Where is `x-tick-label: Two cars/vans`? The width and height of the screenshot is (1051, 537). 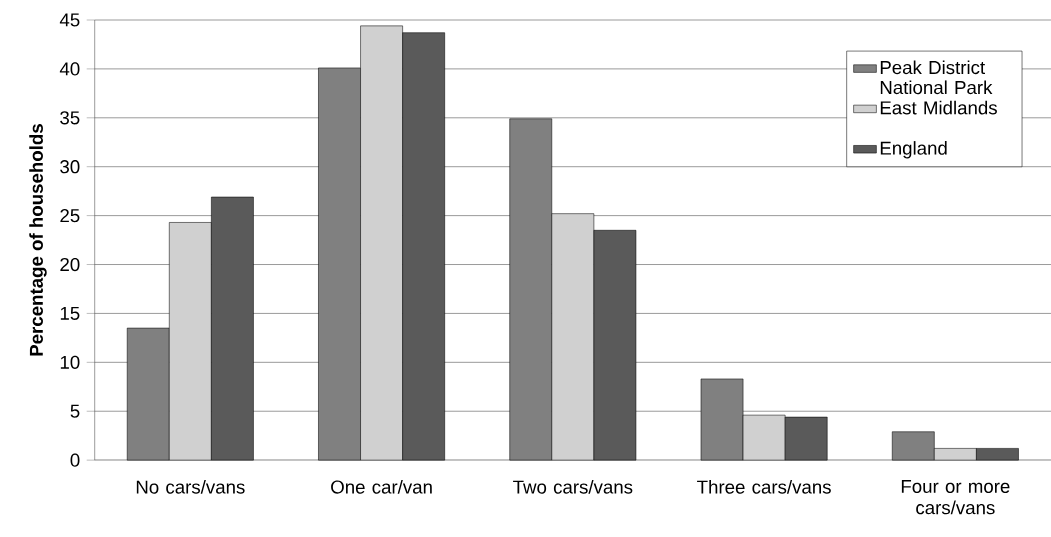
x-tick-label: Two cars/vans is located at coordinates (573, 486).